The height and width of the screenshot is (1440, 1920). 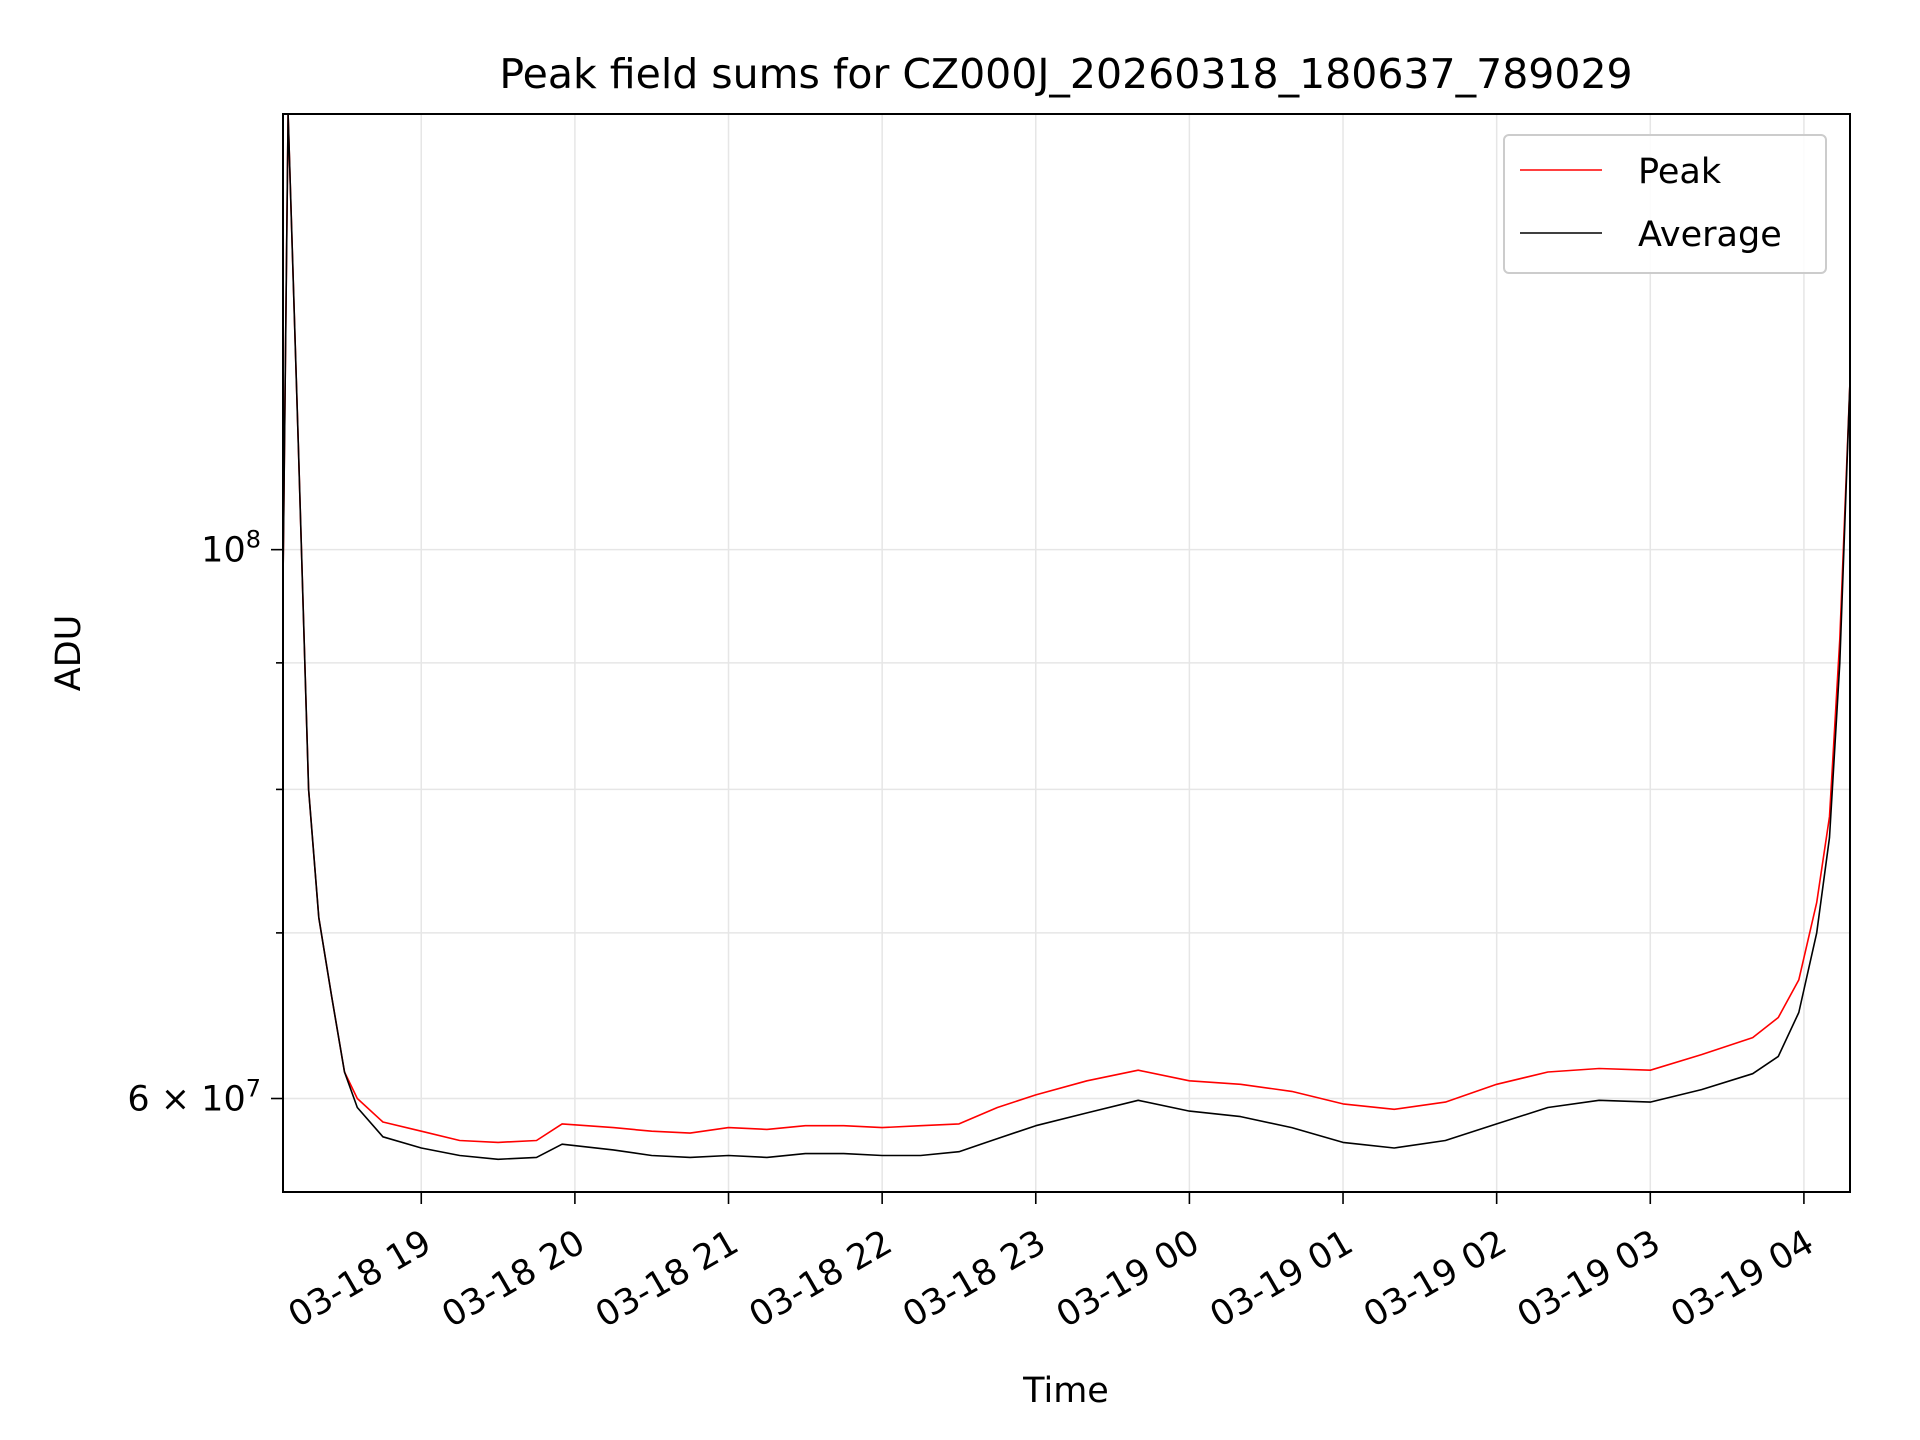 What do you see at coordinates (69, 653) in the screenshot?
I see `y-axis-label: ADU` at bounding box center [69, 653].